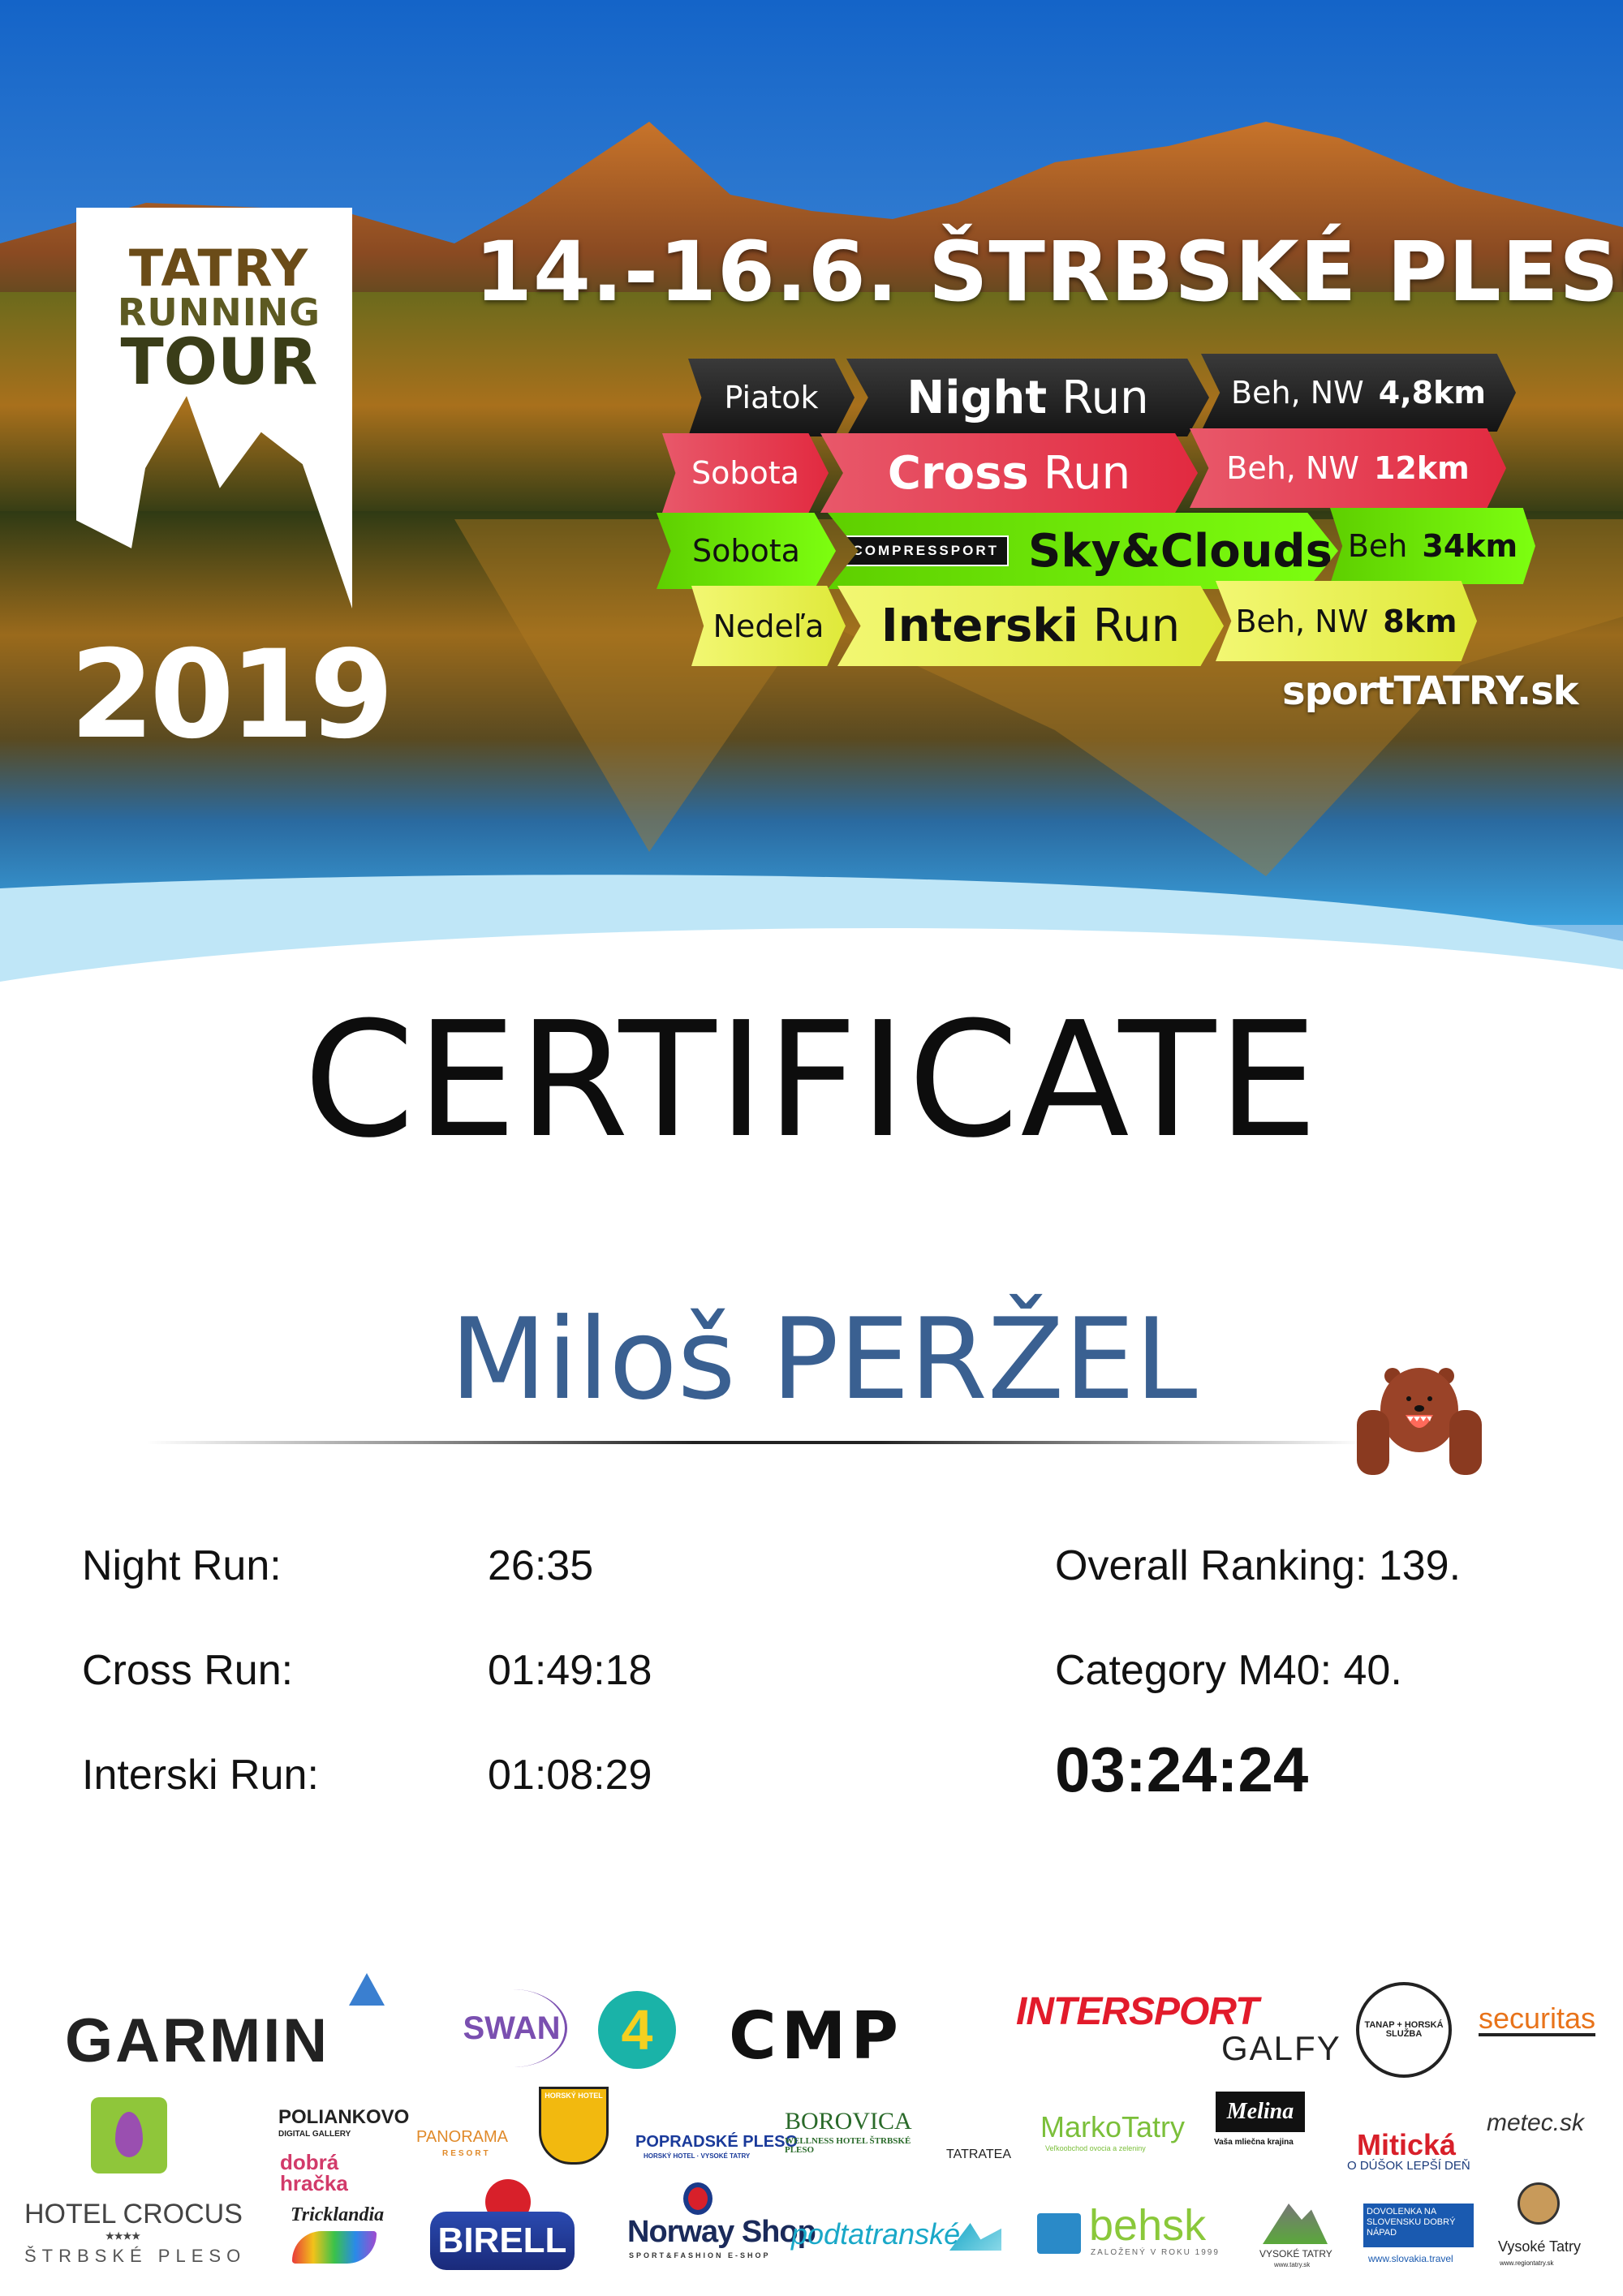  Describe the element at coordinates (1258, 1565) in the screenshot. I see `overall-ranking: Overall Ranking: 139.` at that location.